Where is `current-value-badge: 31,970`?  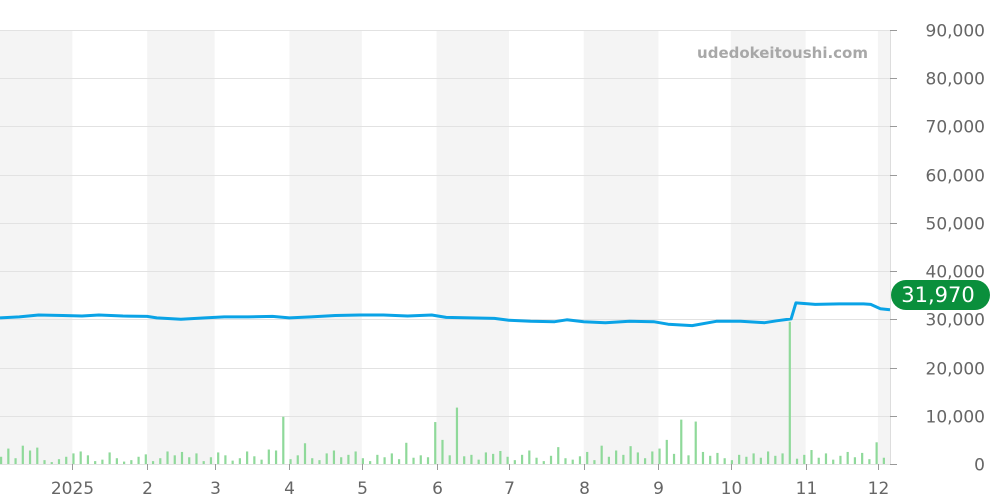 current-value-badge: 31,970 is located at coordinates (940, 295).